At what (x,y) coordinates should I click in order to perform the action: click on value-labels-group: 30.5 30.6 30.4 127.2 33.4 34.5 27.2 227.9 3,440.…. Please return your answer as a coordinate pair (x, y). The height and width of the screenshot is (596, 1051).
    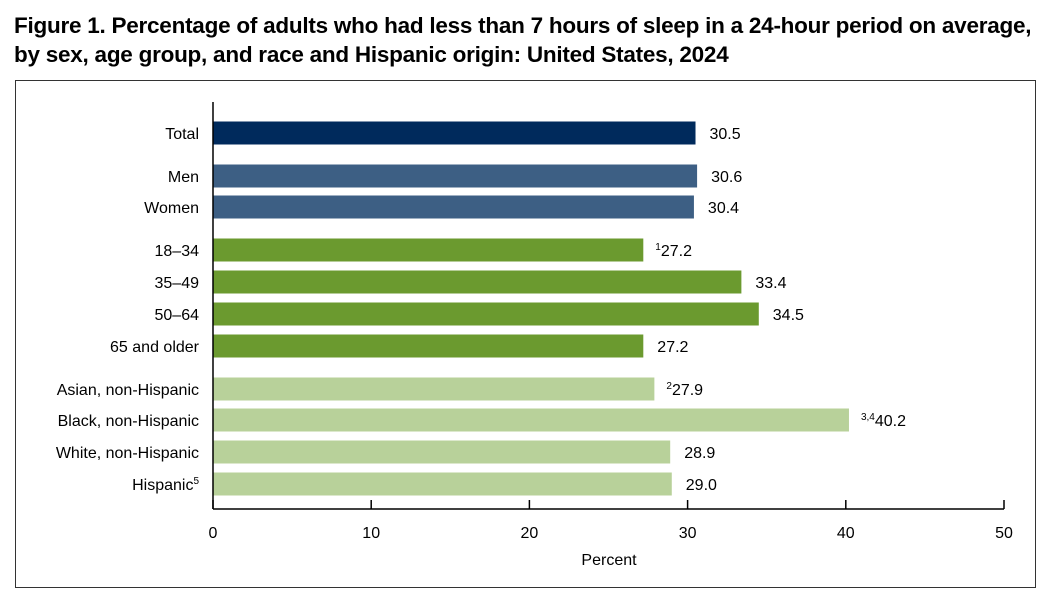
    Looking at the image, I should click on (780, 310).